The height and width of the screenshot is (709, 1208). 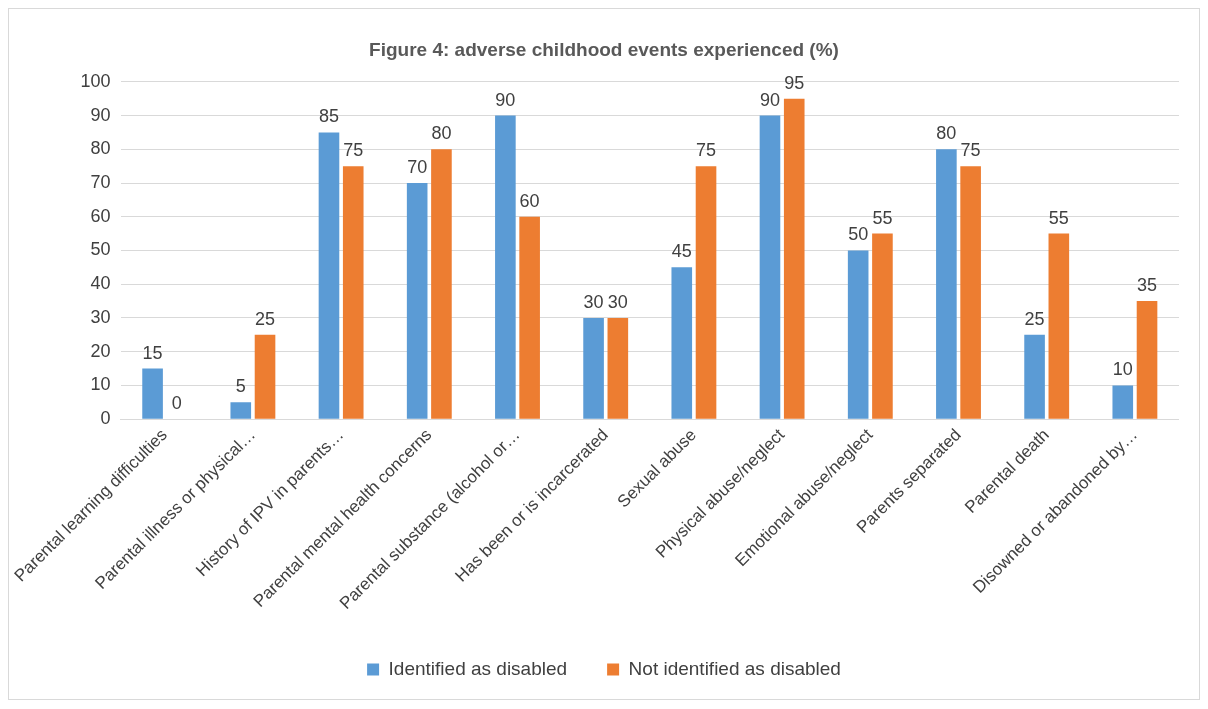 I want to click on y-tick-label: 60, so click(x=100, y=215).